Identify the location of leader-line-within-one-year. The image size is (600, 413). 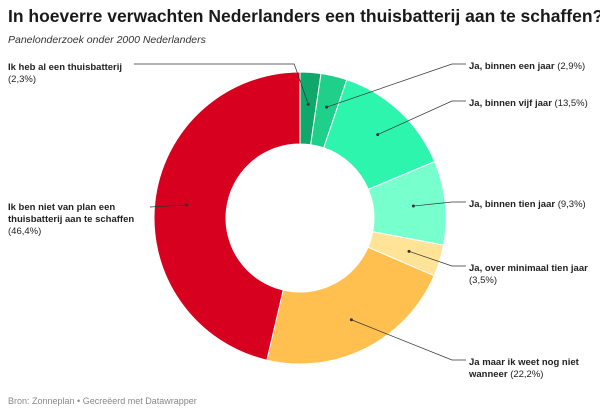
(396, 85).